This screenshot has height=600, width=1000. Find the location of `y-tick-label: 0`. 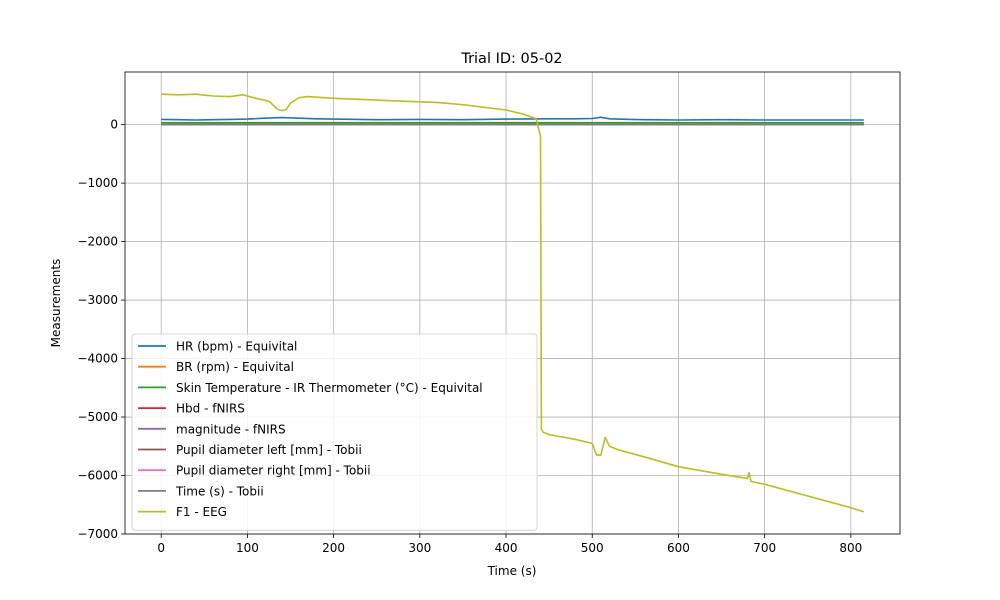

y-tick-label: 0 is located at coordinates (114, 125).